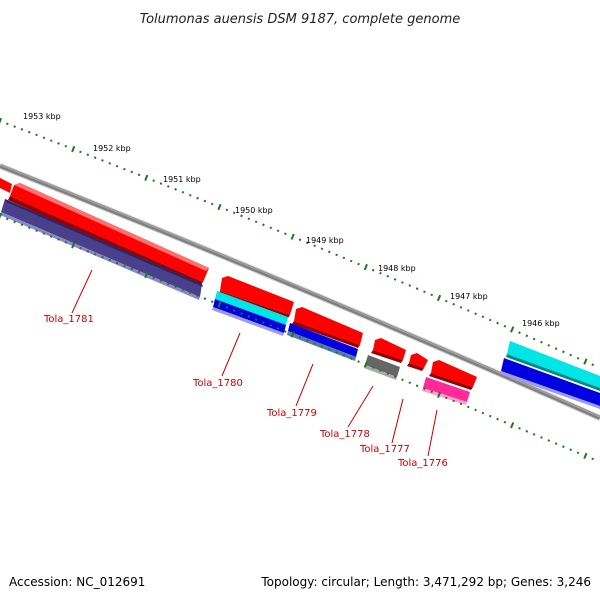 Image resolution: width=600 pixels, height=600 pixels. I want to click on gene-tola-1776-red, so click(453, 375).